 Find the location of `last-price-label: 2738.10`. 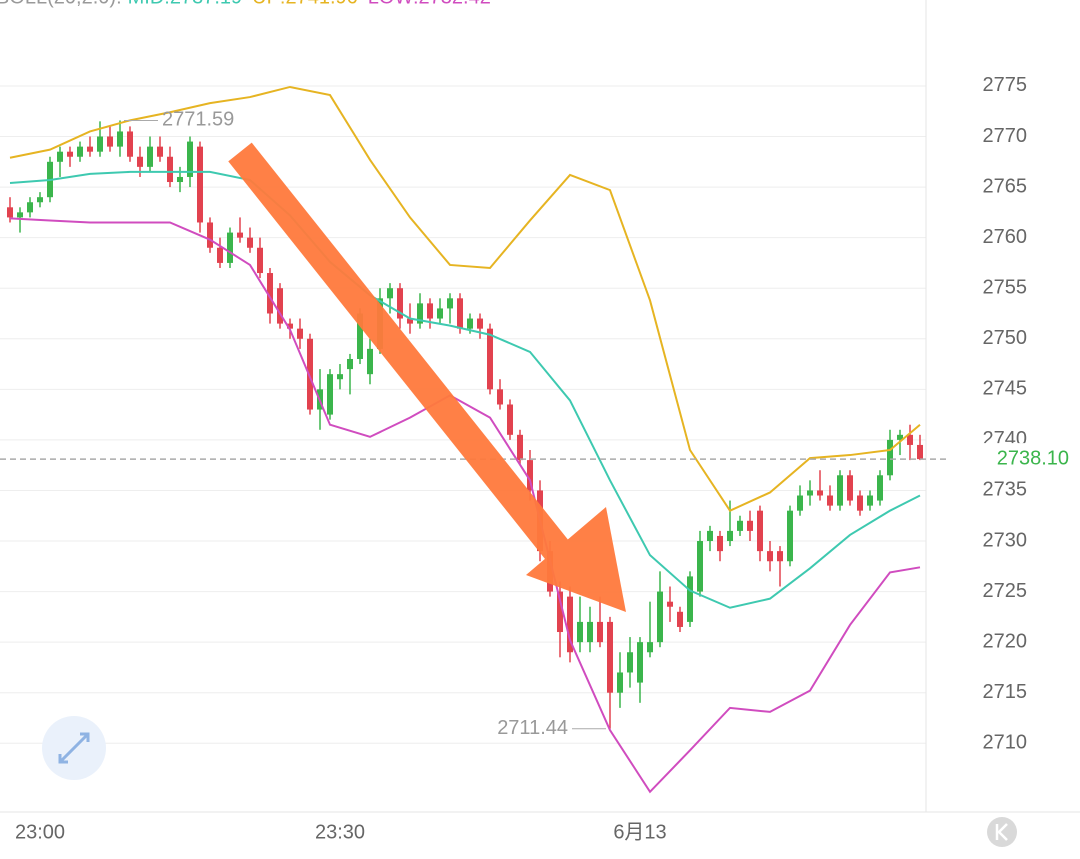

last-price-label: 2738.10 is located at coordinates (1033, 458).